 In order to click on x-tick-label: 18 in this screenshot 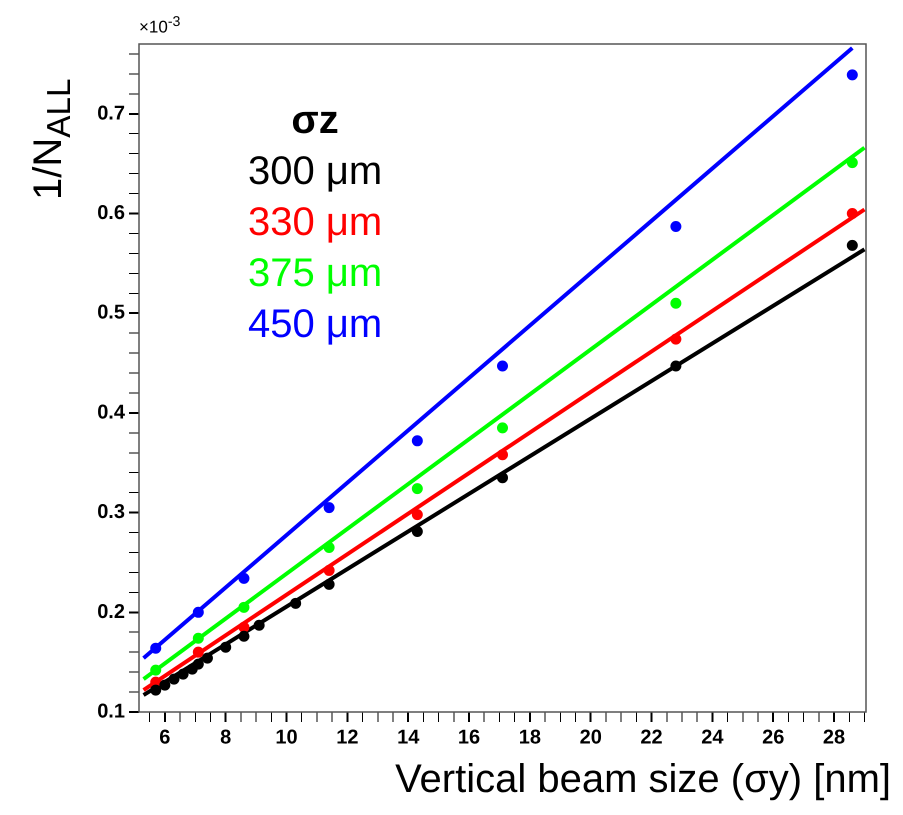, I will do `click(529, 737)`.